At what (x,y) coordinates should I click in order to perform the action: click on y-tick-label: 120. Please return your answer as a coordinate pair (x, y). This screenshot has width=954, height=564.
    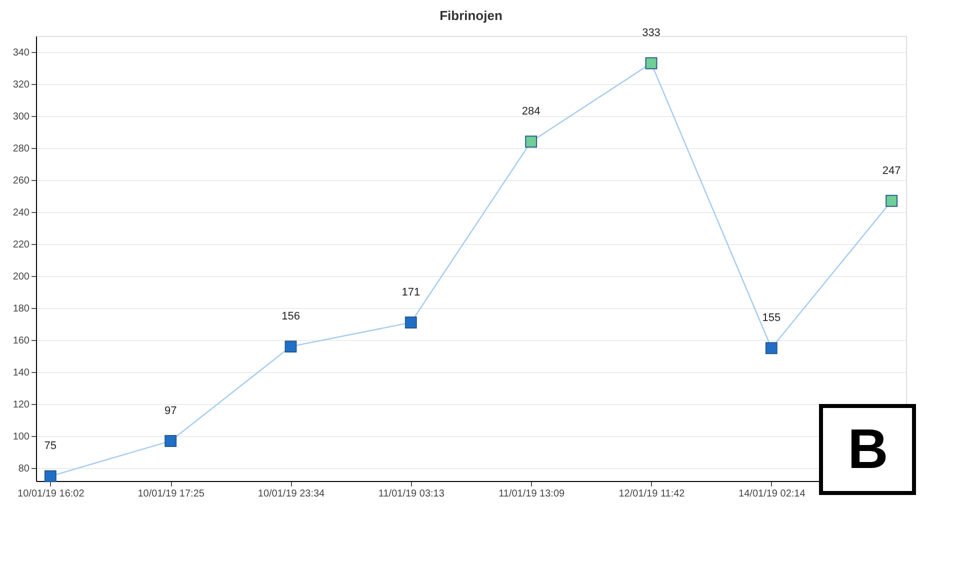
    Looking at the image, I should click on (21, 405).